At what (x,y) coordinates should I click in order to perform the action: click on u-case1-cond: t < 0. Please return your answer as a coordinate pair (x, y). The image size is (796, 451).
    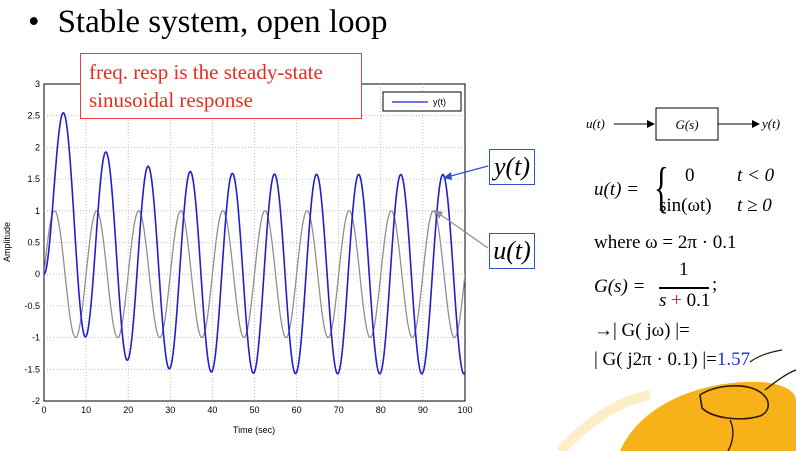
    Looking at the image, I should click on (756, 175).